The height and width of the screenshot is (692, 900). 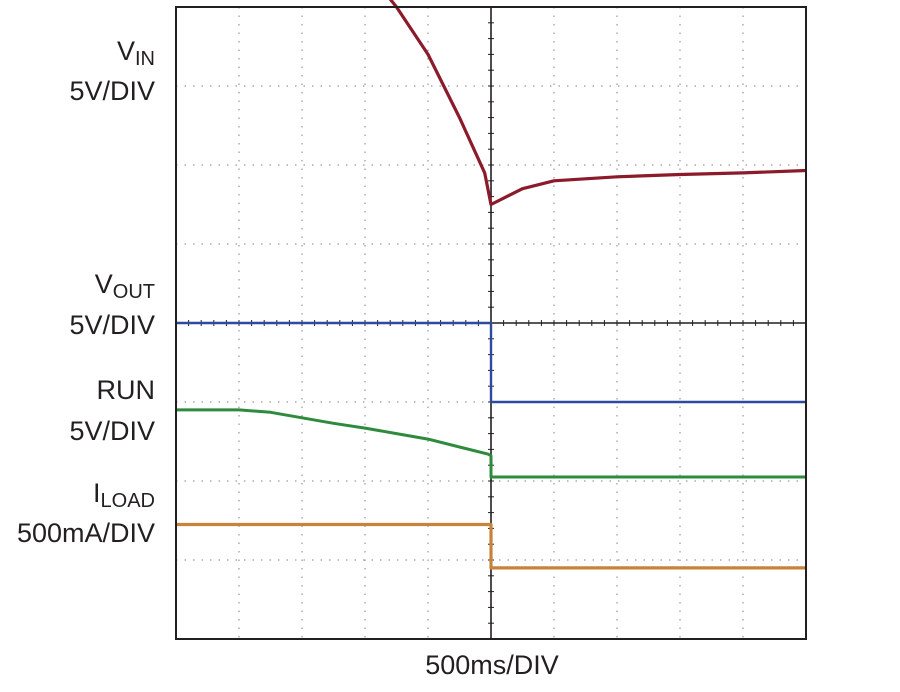 What do you see at coordinates (126, 390) in the screenshot?
I see `channel-label-run: RUN` at bounding box center [126, 390].